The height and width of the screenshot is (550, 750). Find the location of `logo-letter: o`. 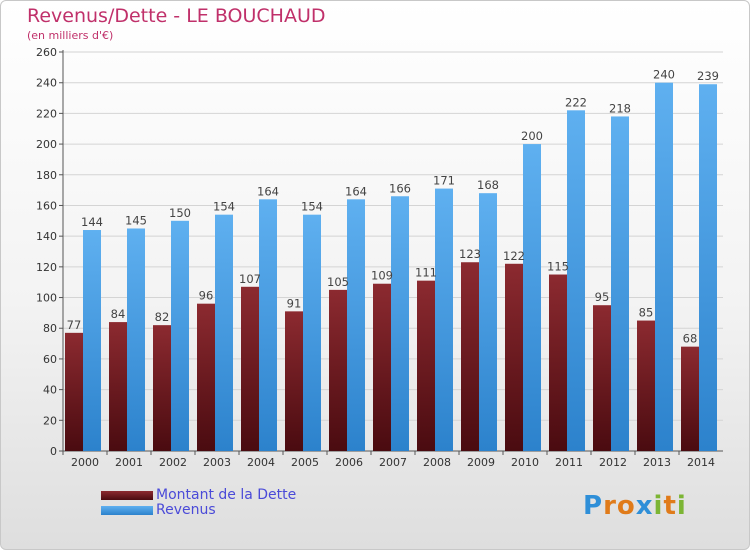

logo-letter: o is located at coordinates (626, 506).